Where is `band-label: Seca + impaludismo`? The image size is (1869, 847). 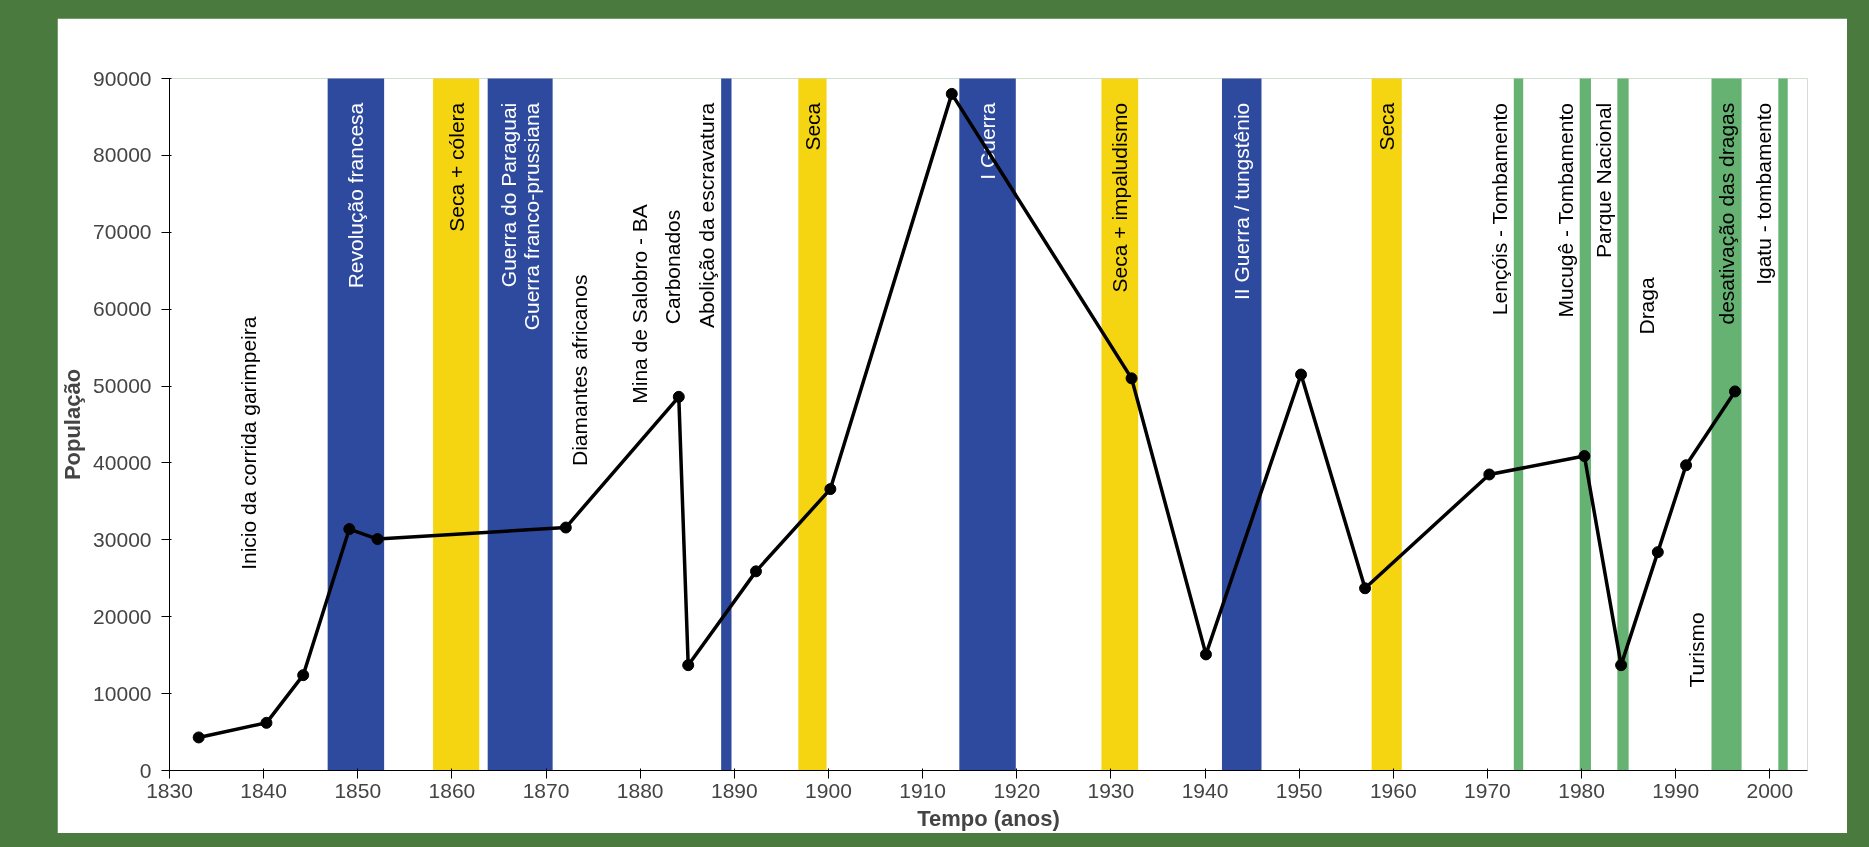 band-label: Seca + impaludismo is located at coordinates (1120, 197).